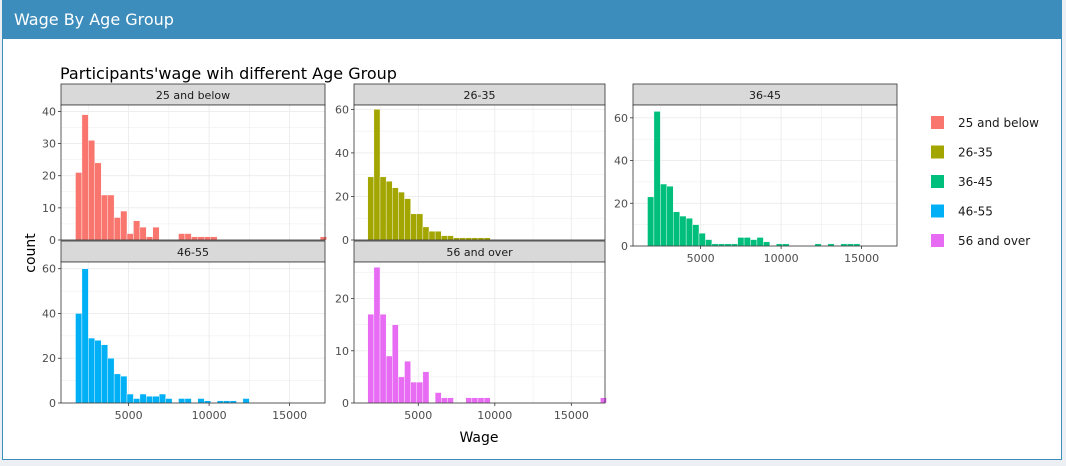  I want to click on legend: 25 and below 26-35 36-45 46-55 56 and over, so click(985, 182).